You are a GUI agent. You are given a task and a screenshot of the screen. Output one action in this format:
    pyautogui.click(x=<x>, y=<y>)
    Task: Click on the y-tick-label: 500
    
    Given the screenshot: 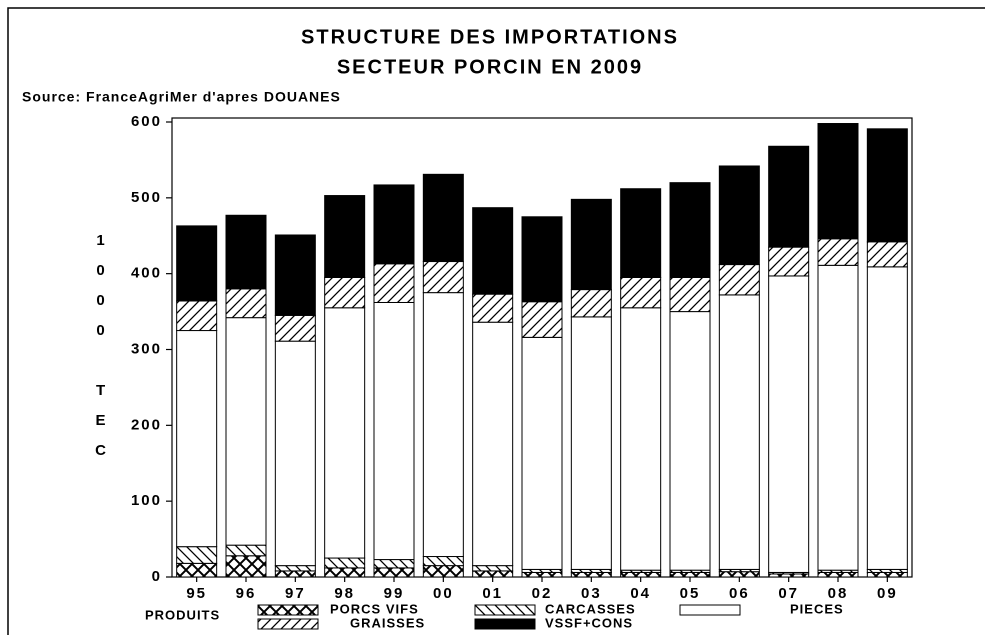 What is the action you would take?
    pyautogui.click(x=146, y=197)
    